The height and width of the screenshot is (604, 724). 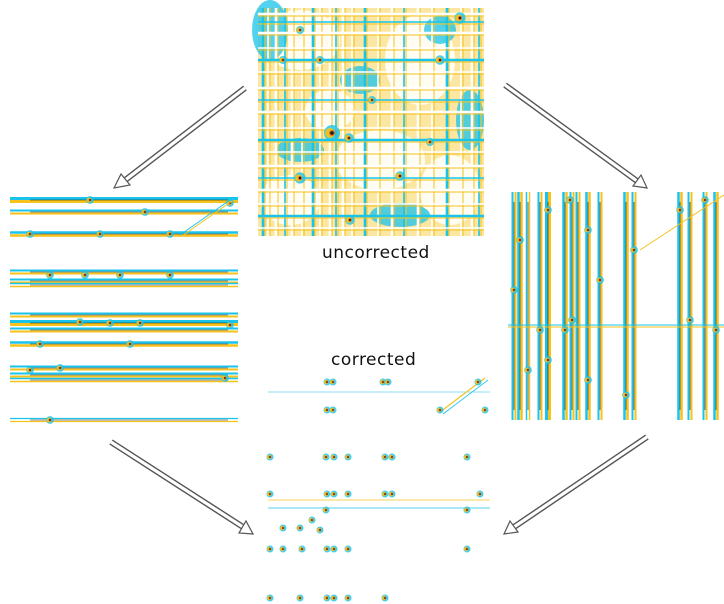 What do you see at coordinates (576, 135) in the screenshot?
I see `arrow-uncorrected-to-column-corrected` at bounding box center [576, 135].